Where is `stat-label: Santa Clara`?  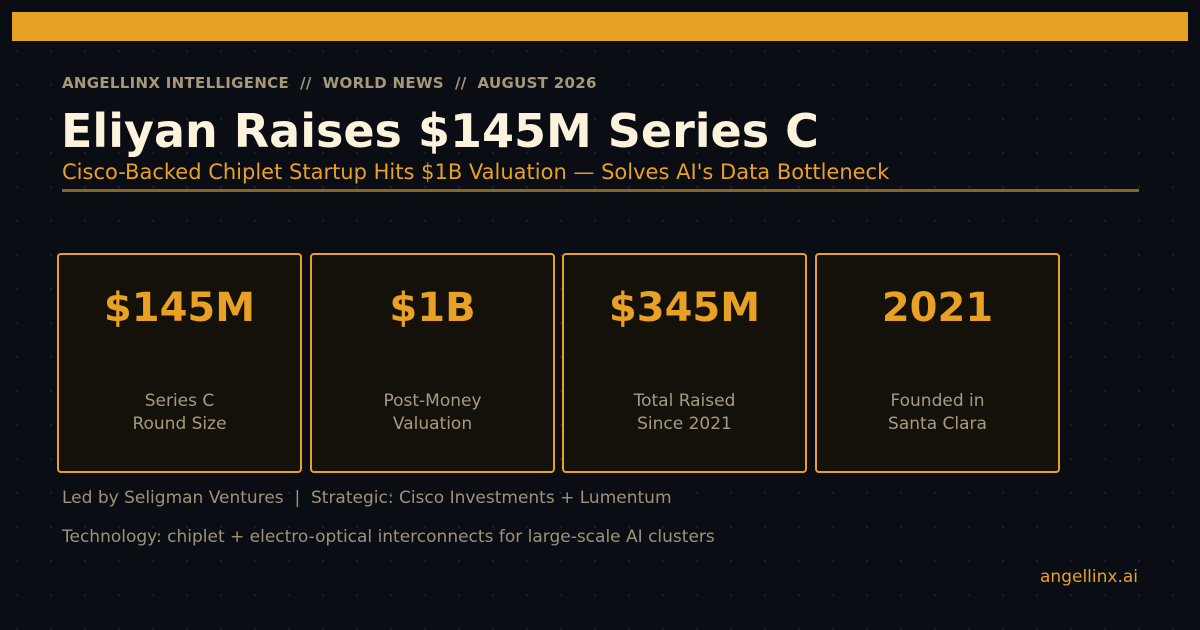
stat-label: Santa Clara is located at coordinates (937, 424).